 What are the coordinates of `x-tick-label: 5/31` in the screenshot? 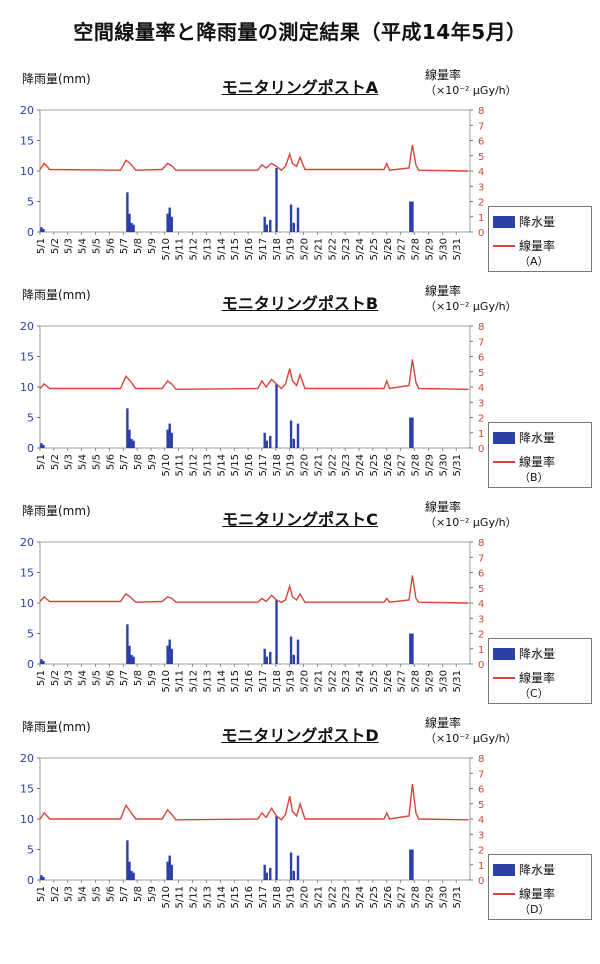 It's located at (457, 897).